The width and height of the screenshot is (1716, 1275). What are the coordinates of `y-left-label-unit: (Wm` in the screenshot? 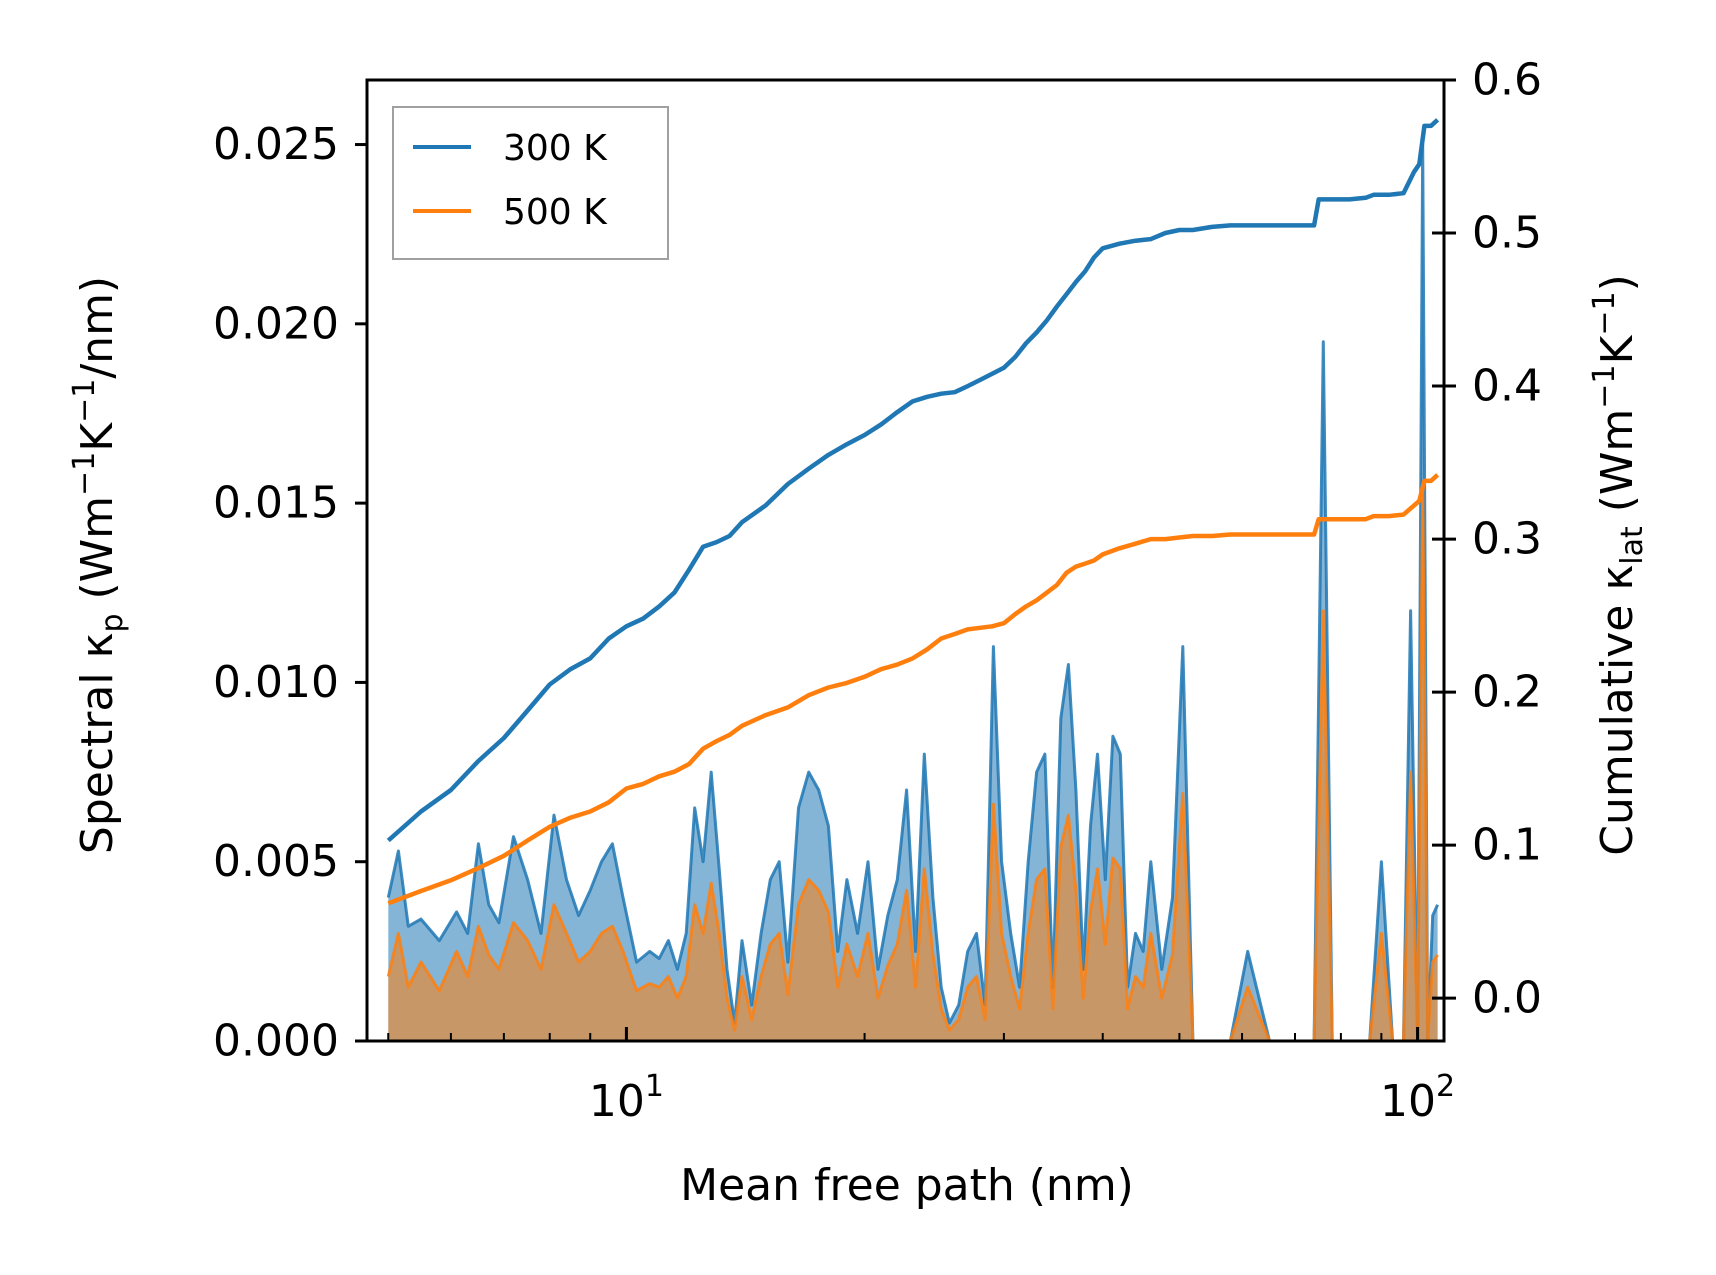 It's located at (97, 555).